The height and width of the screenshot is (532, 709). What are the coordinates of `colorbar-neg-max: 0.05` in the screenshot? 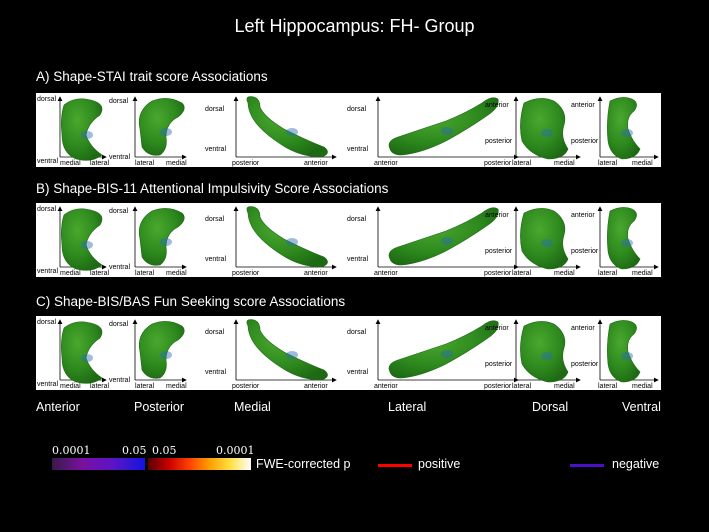 It's located at (134, 450).